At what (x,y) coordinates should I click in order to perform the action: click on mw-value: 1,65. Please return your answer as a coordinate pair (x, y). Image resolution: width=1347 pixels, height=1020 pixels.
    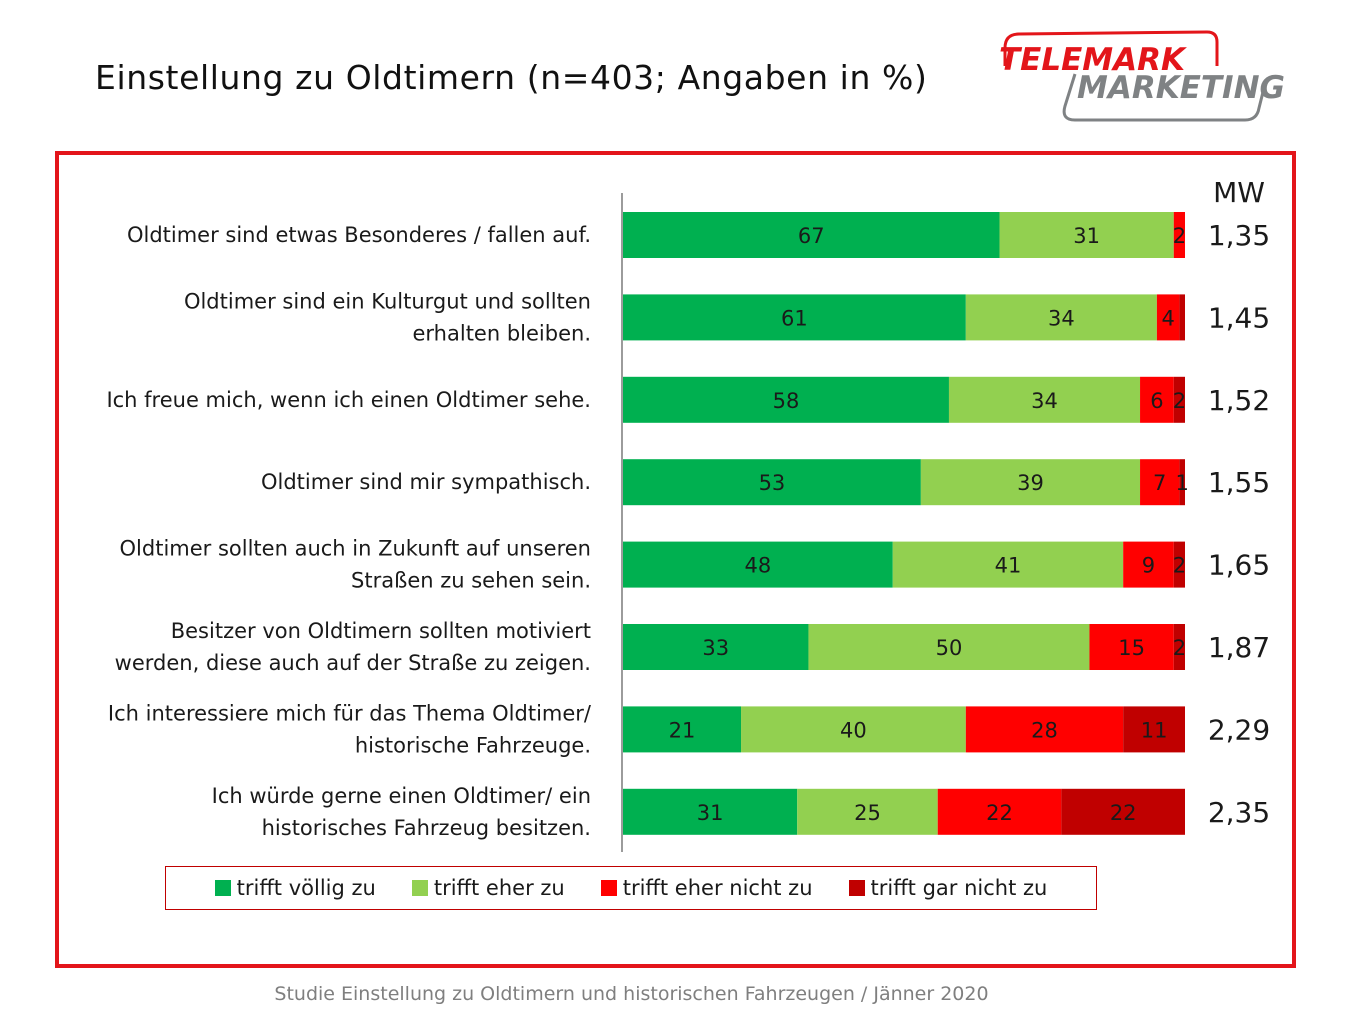
    Looking at the image, I should click on (1239, 565).